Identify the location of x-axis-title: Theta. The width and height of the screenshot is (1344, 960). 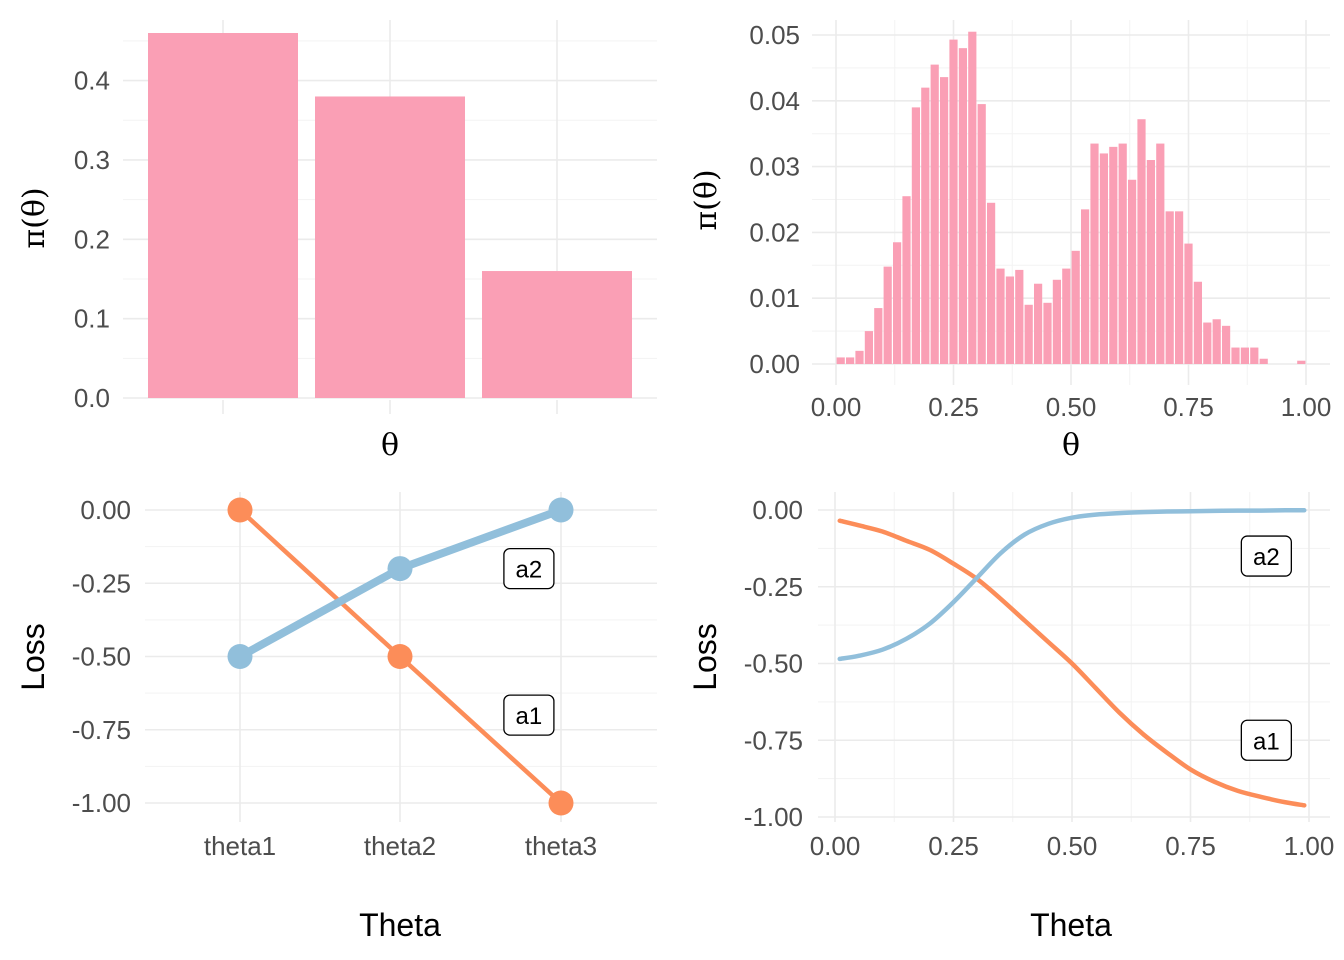
(1071, 925).